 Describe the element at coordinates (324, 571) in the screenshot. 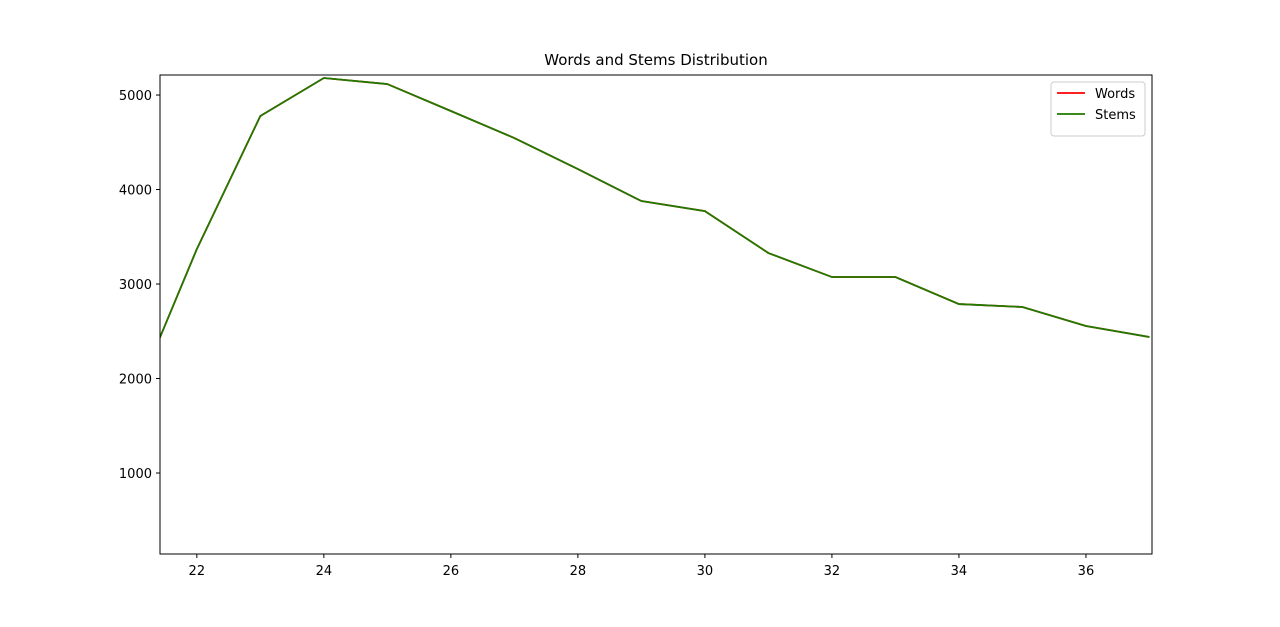

I see `x-tick-label: 24` at that location.